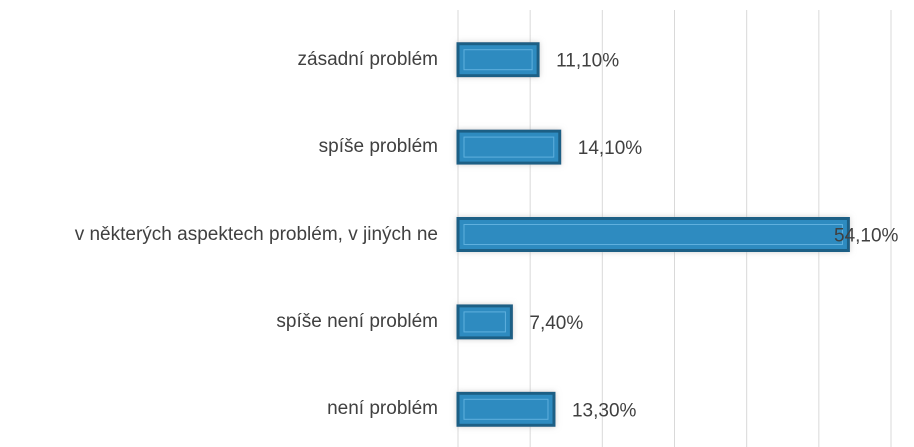  I want to click on value-label: 7,40%, so click(556, 323).